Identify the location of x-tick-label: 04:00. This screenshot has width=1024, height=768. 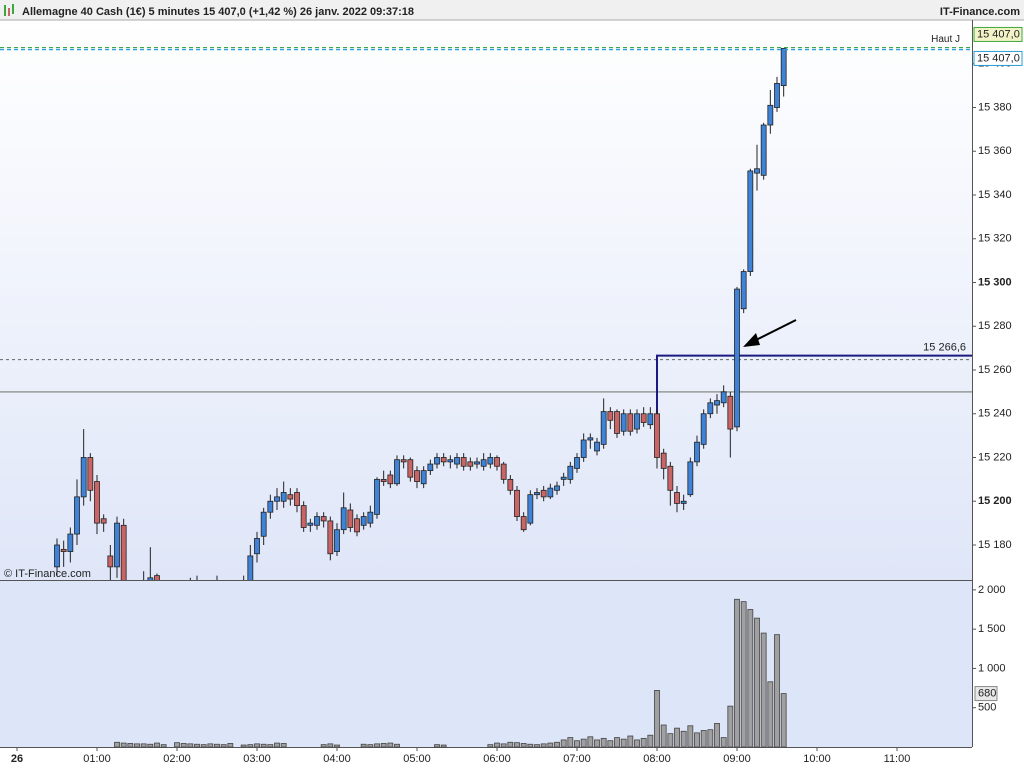
(337, 759).